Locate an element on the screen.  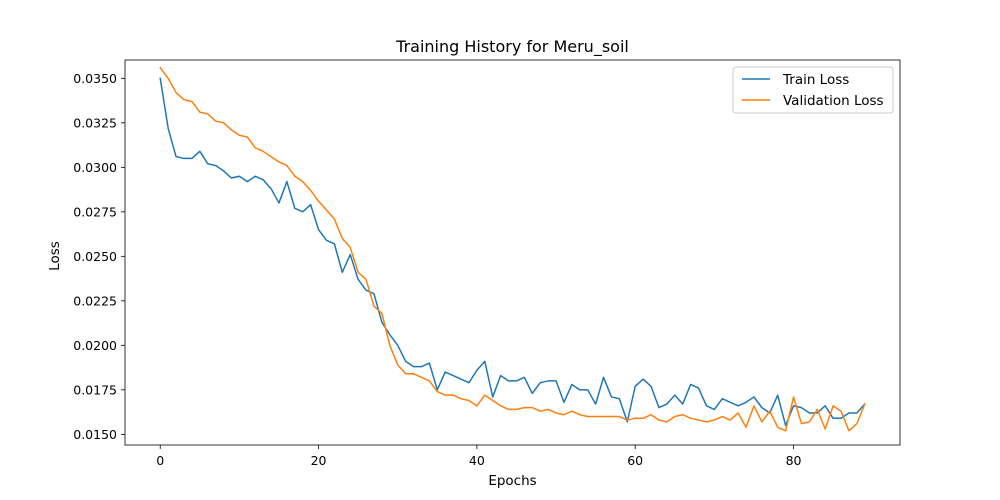
y-tick-label: 0.0200 is located at coordinates (95, 345).